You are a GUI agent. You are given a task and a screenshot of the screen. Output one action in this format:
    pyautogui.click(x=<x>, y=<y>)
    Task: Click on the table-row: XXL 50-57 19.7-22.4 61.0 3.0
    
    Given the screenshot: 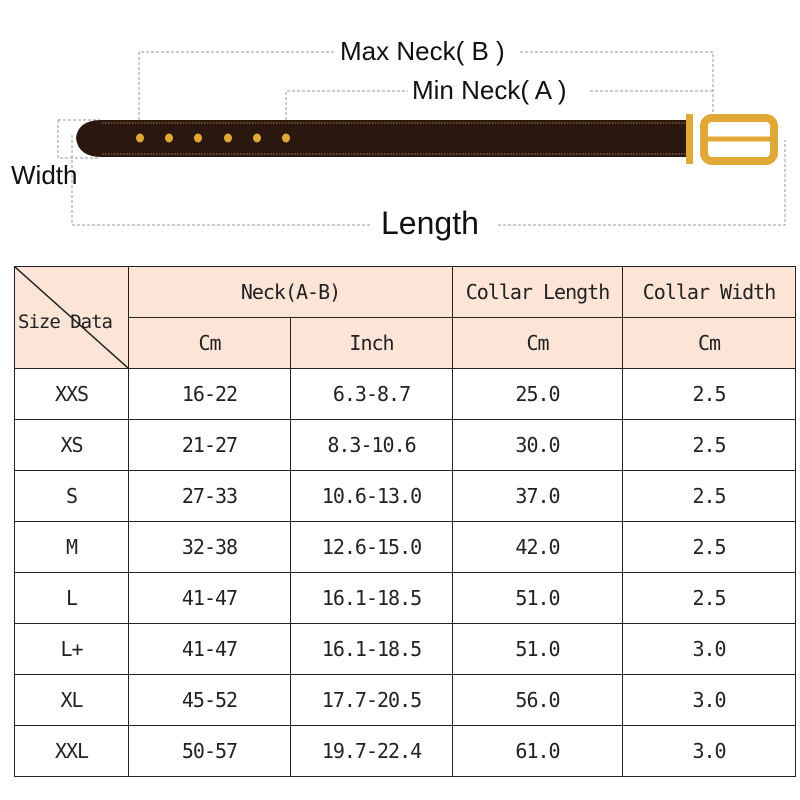 What is the action you would take?
    pyautogui.click(x=405, y=751)
    